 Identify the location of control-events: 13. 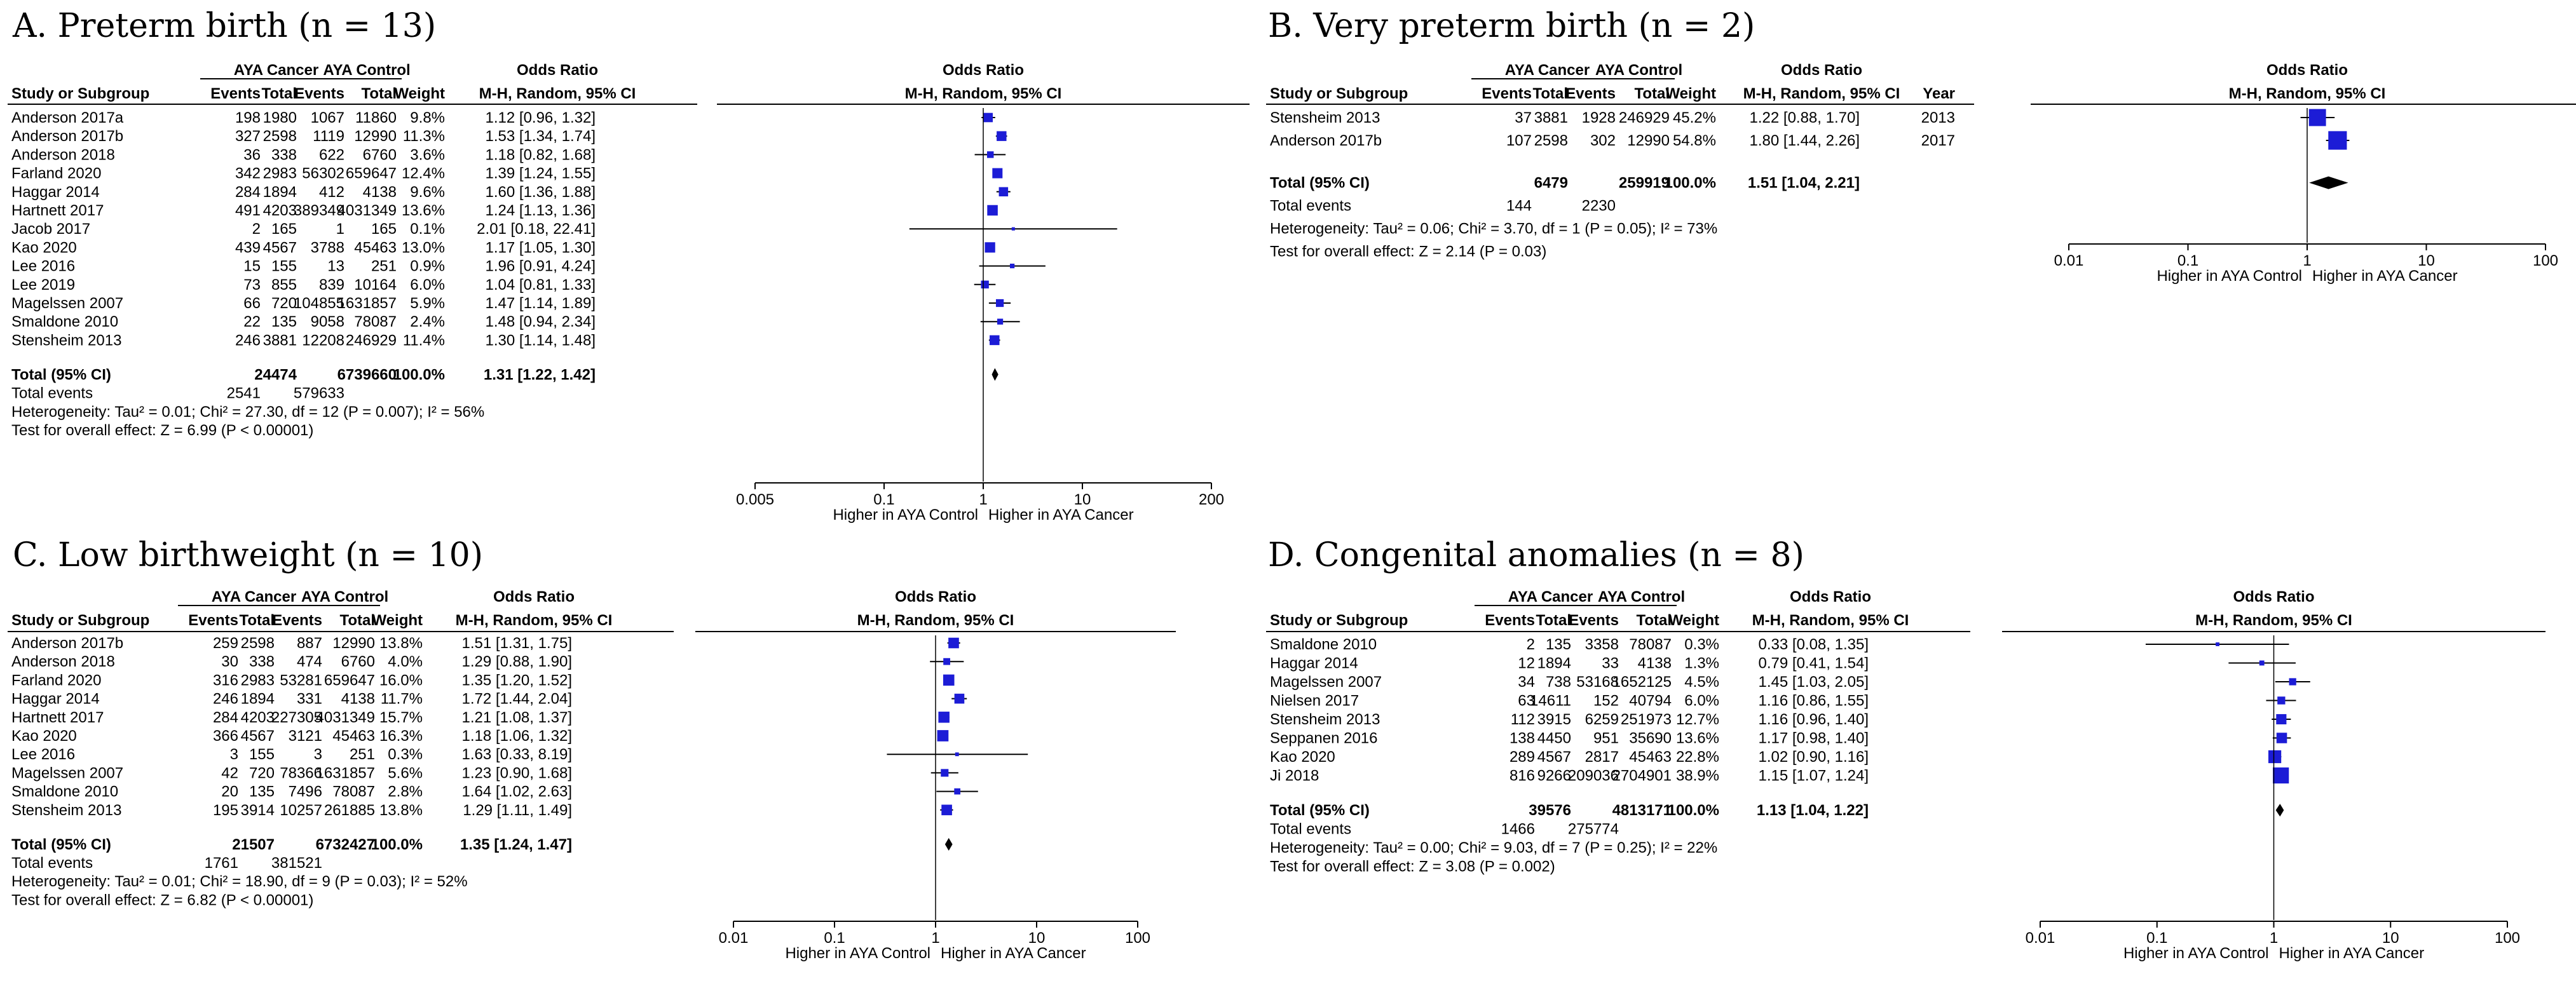
(335, 266).